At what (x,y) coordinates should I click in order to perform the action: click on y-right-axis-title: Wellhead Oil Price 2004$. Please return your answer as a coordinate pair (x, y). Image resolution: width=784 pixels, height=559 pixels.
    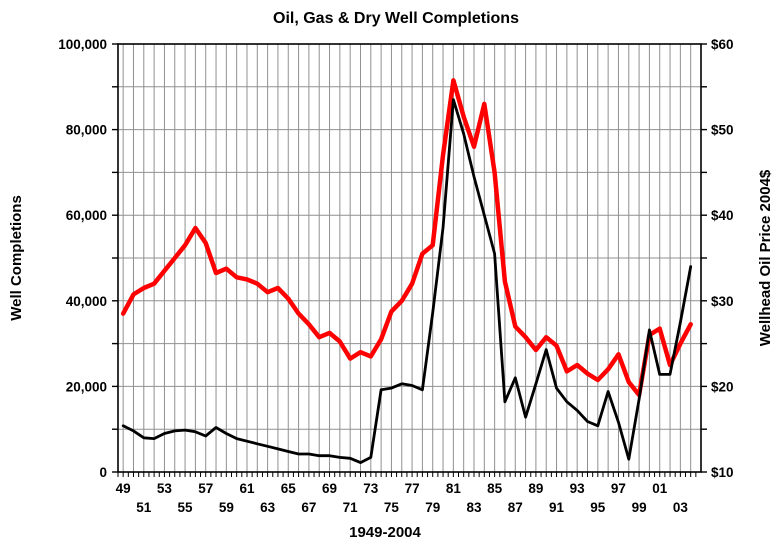
    Looking at the image, I should click on (765, 257).